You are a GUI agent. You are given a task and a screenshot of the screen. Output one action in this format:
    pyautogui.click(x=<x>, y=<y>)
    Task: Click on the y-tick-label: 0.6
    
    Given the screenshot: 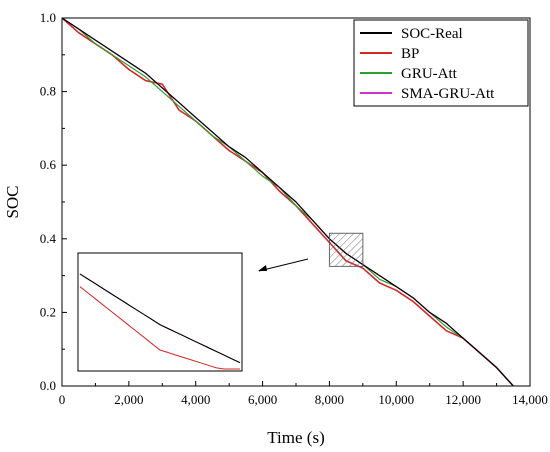 What is the action you would take?
    pyautogui.click(x=48, y=164)
    